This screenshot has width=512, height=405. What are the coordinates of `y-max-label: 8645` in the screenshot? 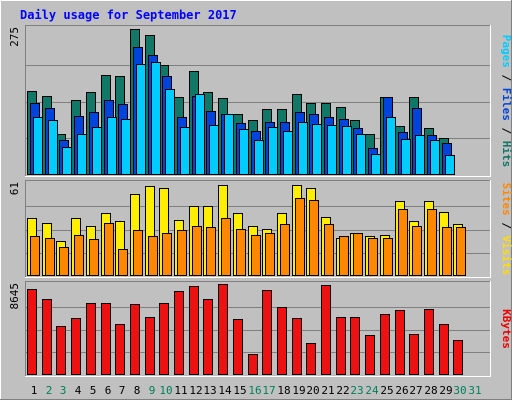 It's located at (14, 296).